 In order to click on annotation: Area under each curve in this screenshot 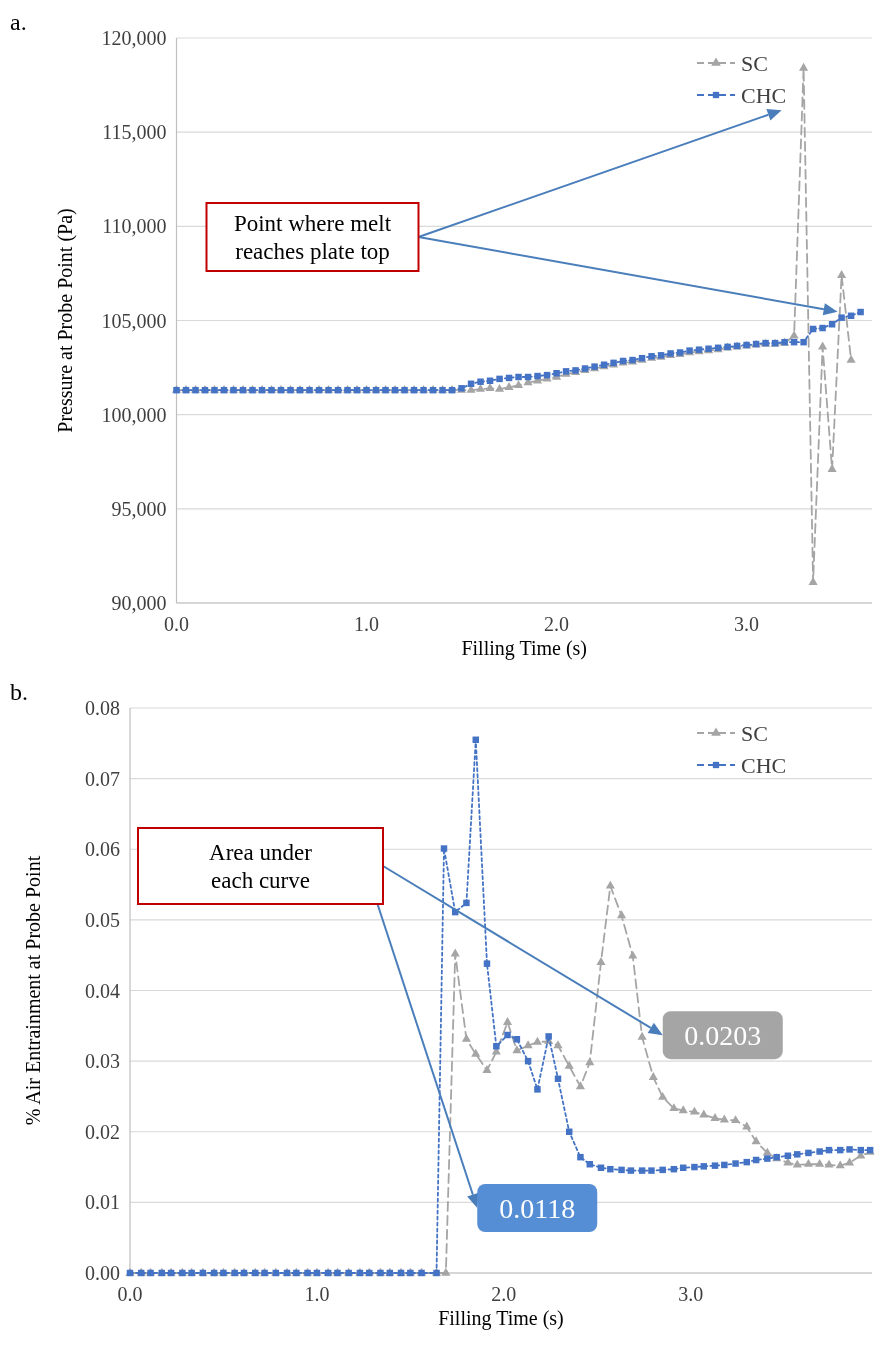, I will do `click(261, 866)`.